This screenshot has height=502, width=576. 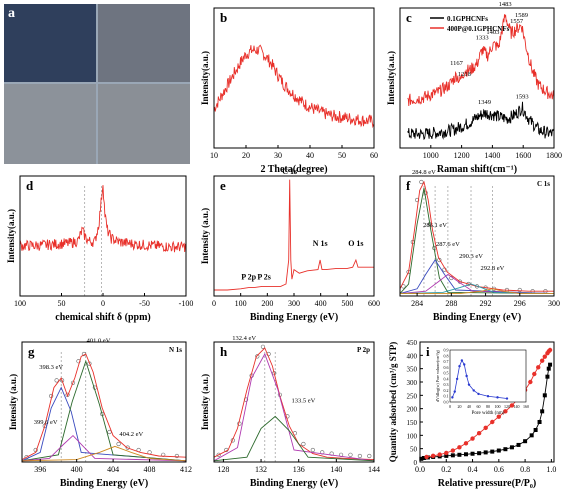 What do you see at coordinates (374, 469) in the screenshot?
I see `x-tick-label: 144` at bounding box center [374, 469].